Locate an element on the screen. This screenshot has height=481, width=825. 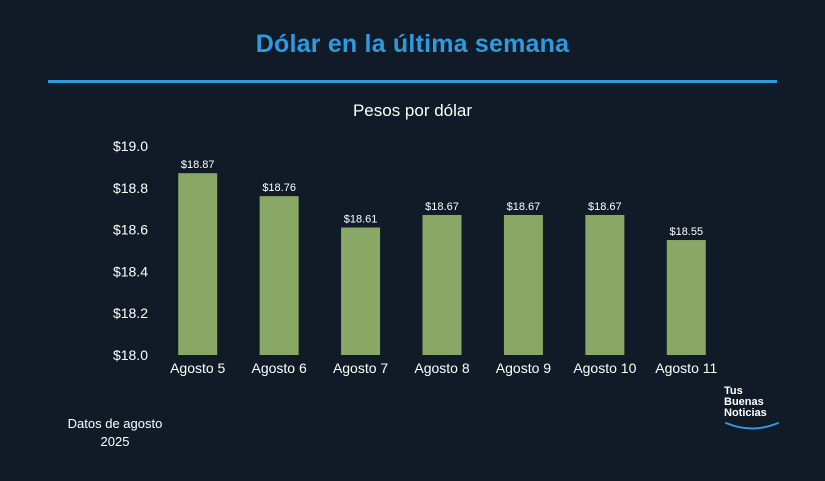
y-tick-label: $18.8 is located at coordinates (130, 188).